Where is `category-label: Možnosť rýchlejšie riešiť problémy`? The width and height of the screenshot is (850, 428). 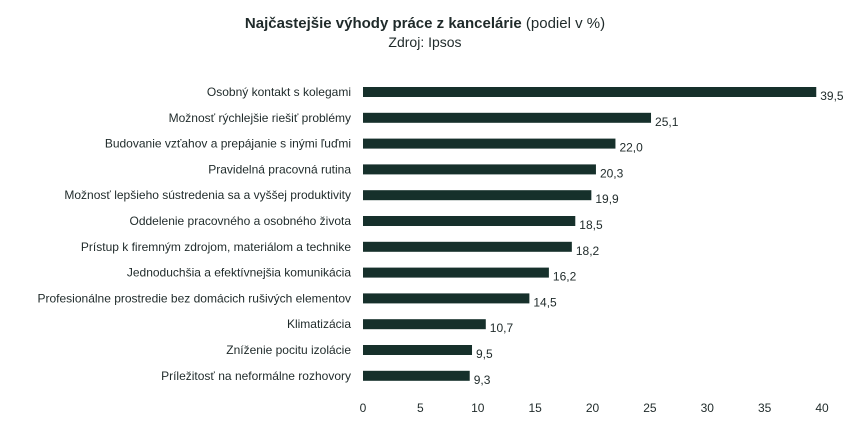 category-label: Možnosť rýchlejšie riešiť problémy is located at coordinates (260, 118).